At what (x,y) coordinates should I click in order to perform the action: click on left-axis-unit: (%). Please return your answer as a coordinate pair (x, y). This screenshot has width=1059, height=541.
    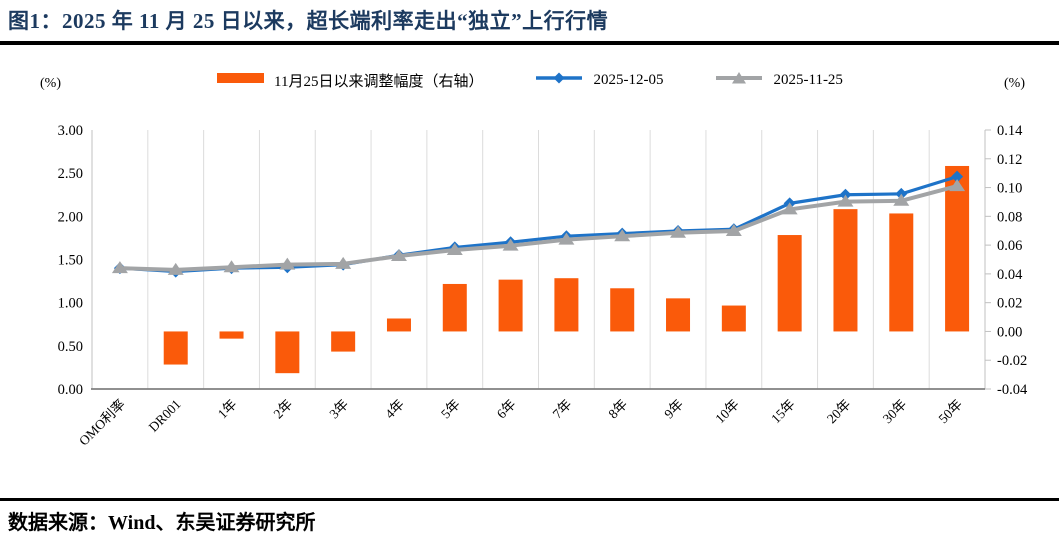
    Looking at the image, I should click on (50, 83).